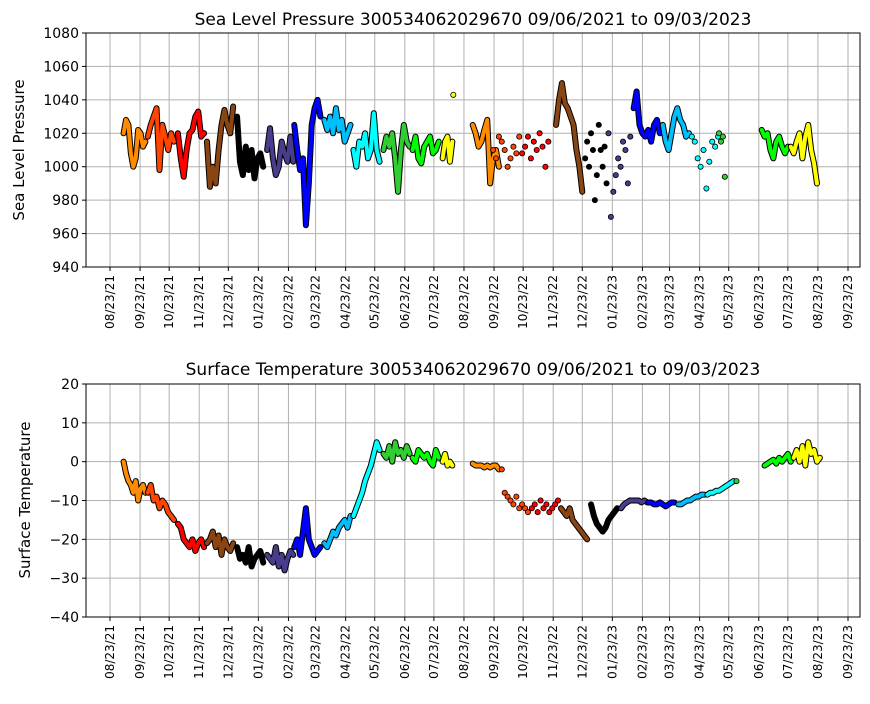  Describe the element at coordinates (161, 502) in the screenshot. I see `temperature-series-oct-2021` at that location.